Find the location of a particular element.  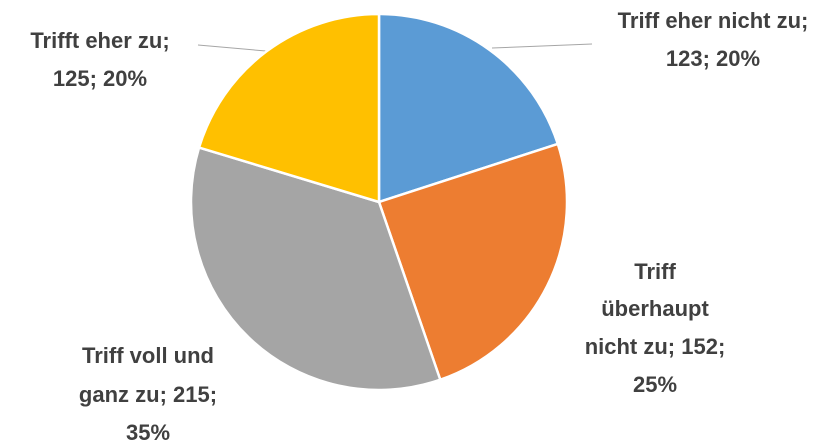

data-label-line: 123; 20% is located at coordinates (713, 58).